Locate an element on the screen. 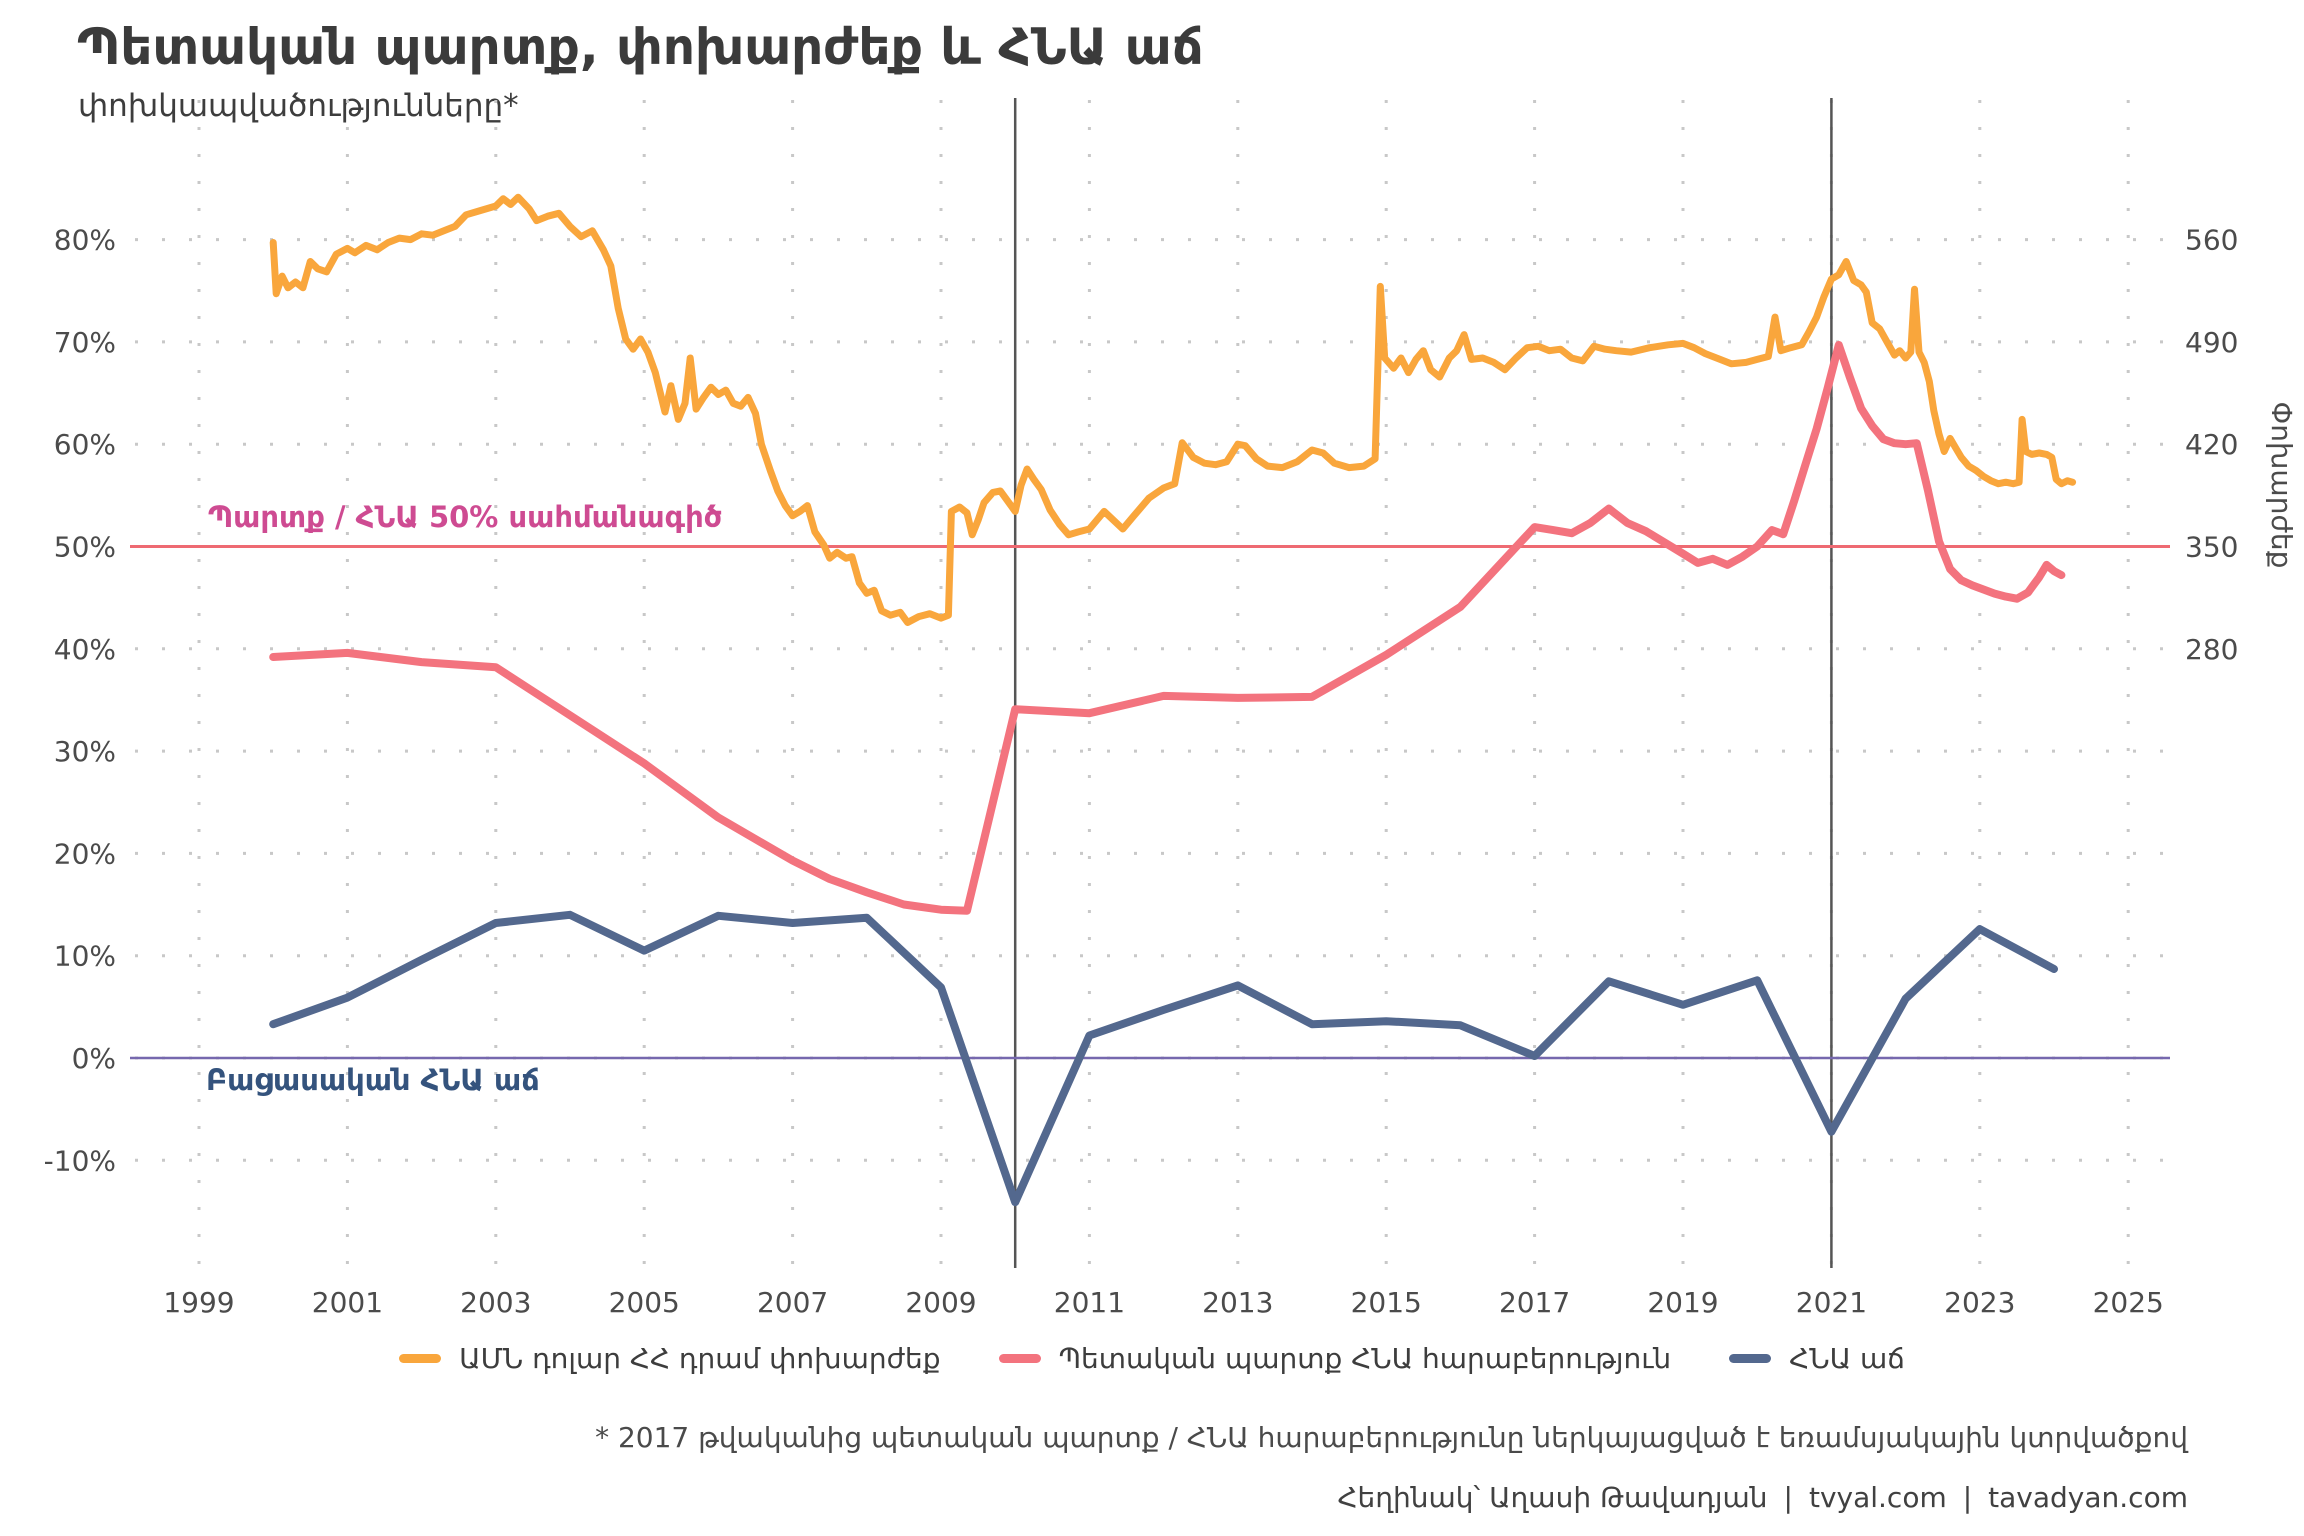  page-title: Պետական պարտք, փոխարժեք և ՀՆԱ աճ is located at coordinates (640, 47).